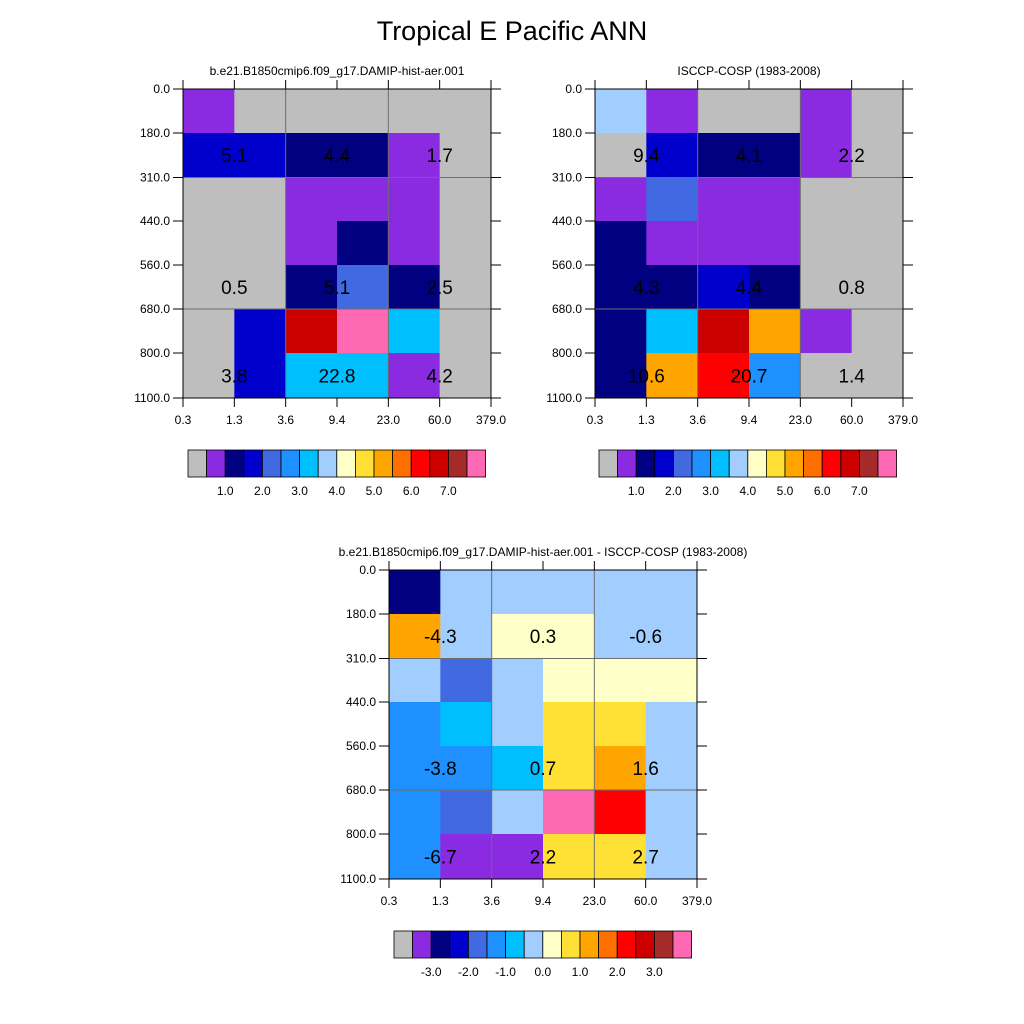  Describe the element at coordinates (337, 377) in the screenshot. I see `data-label: 22.8` at that location.